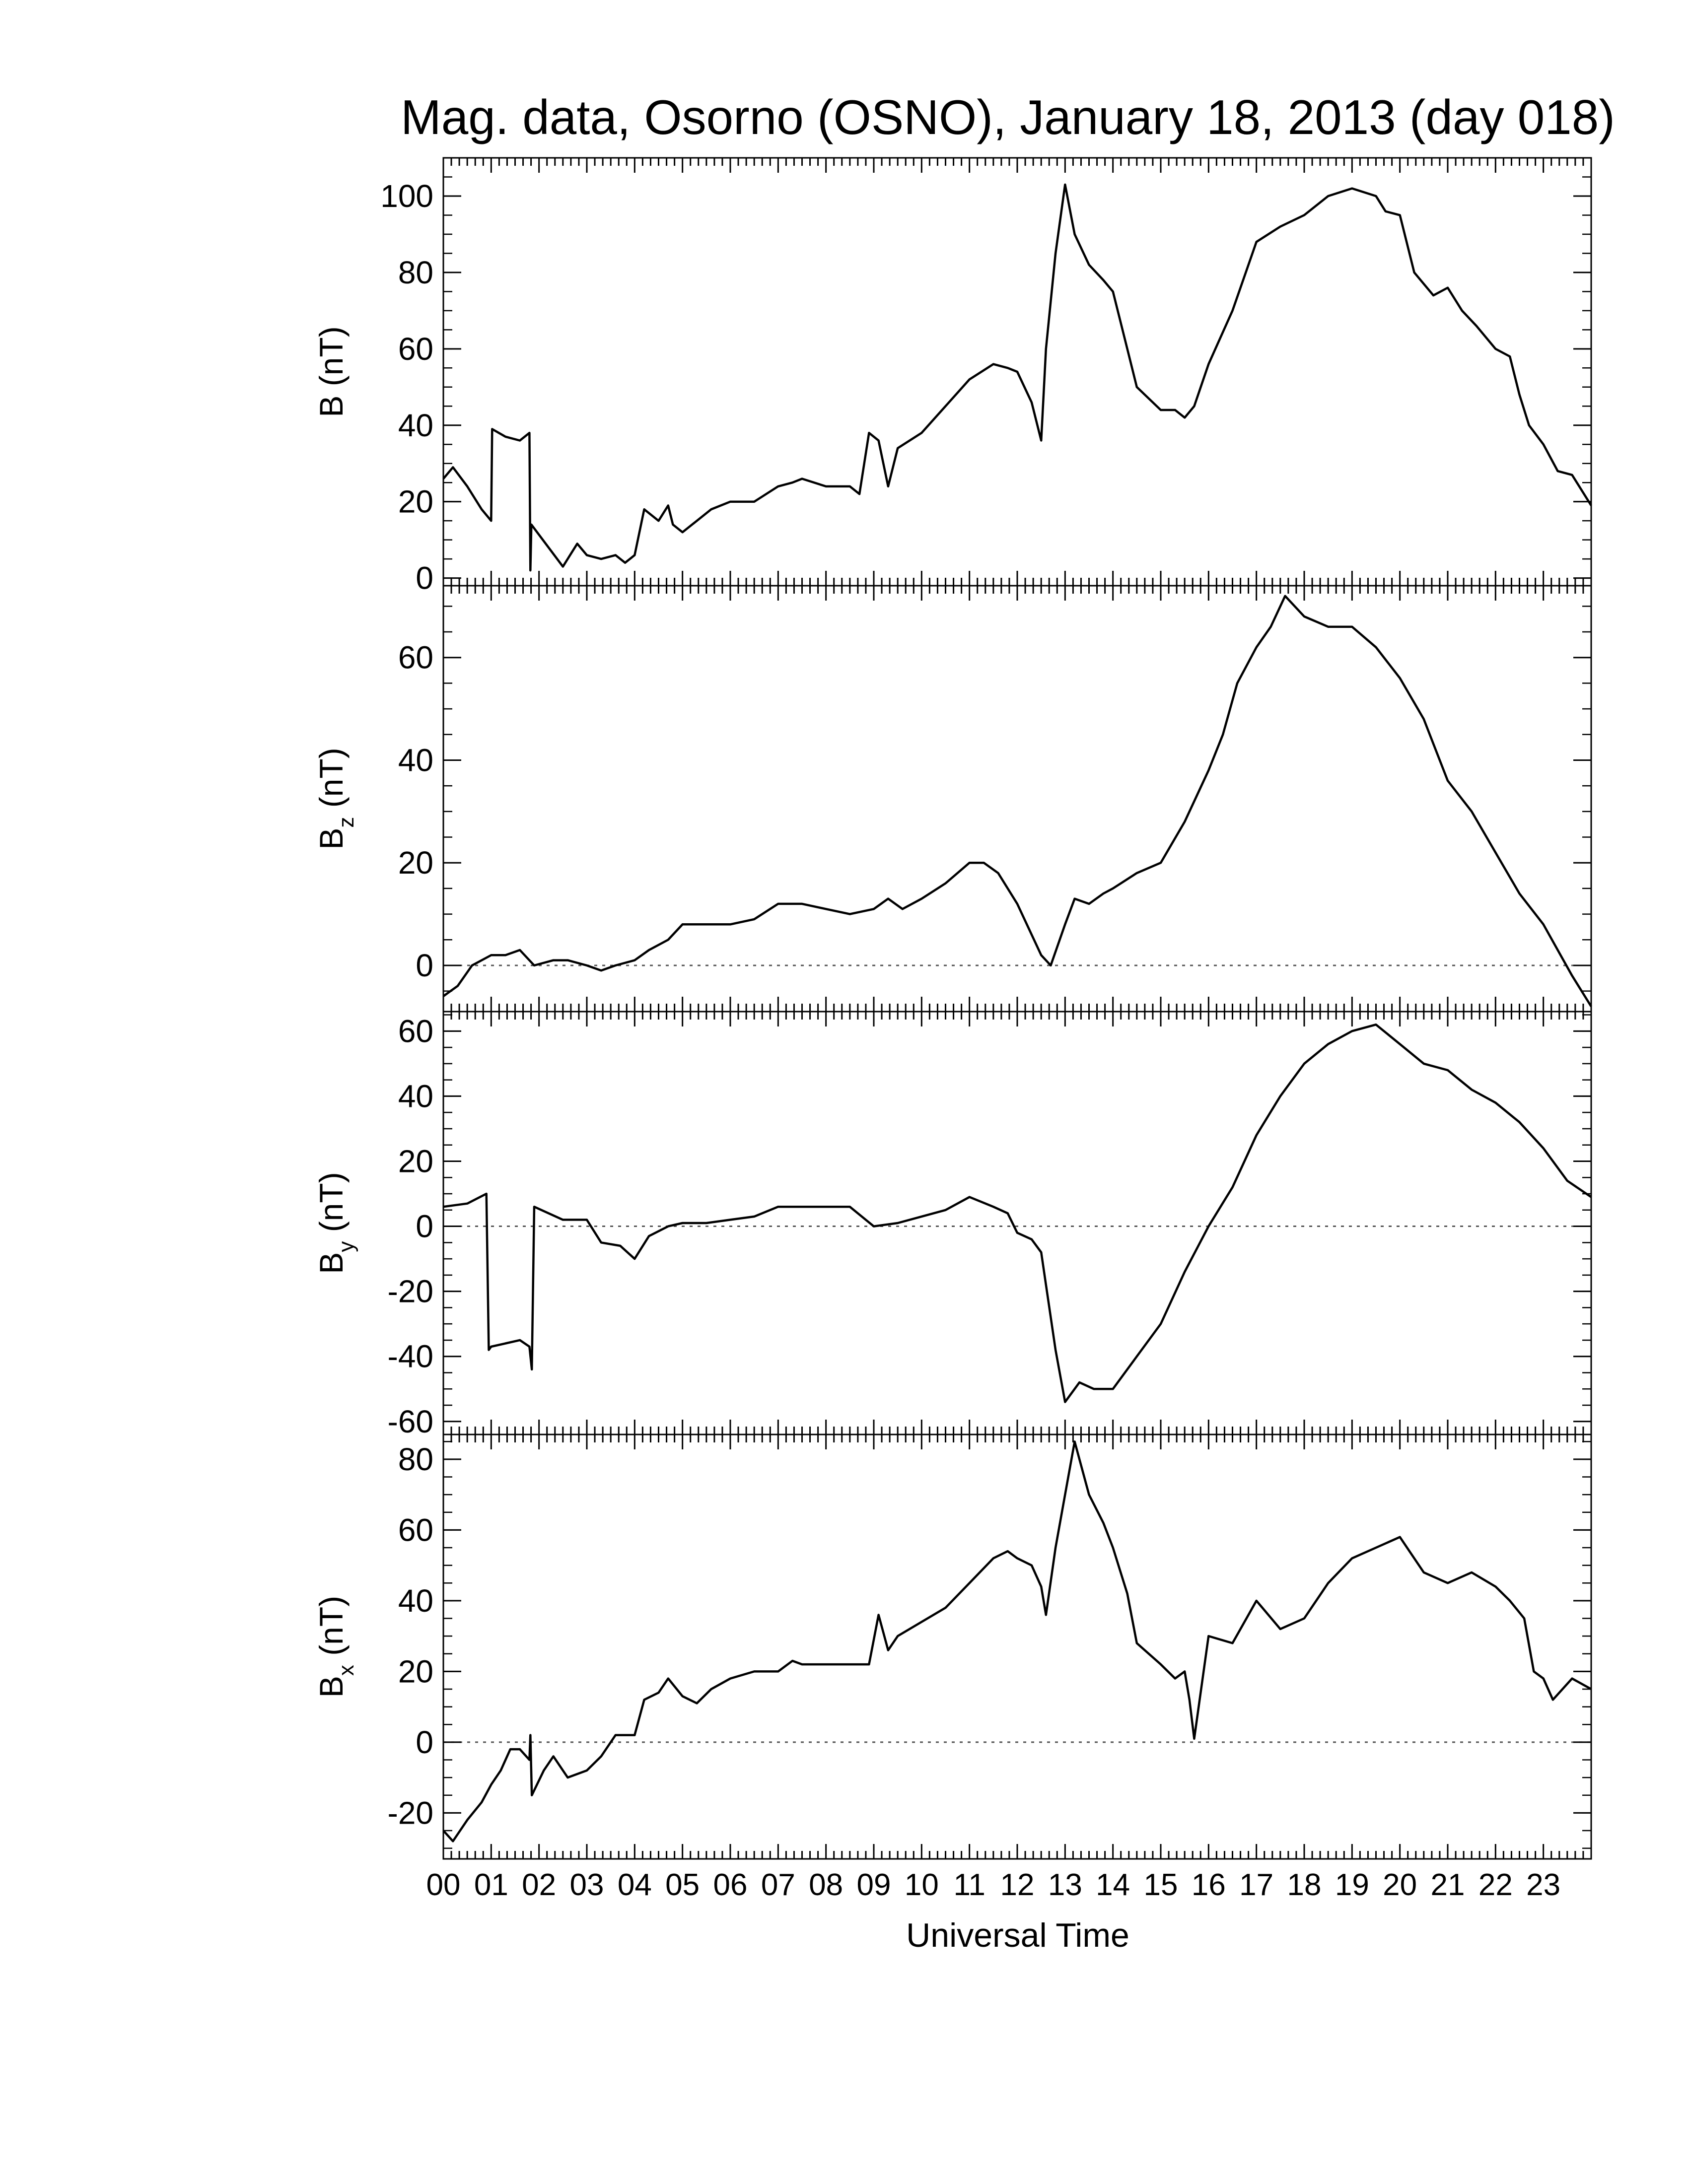 This screenshot has width=1688, height=2184. What do you see at coordinates (331, 1687) in the screenshot?
I see `y-axis-label-main: B` at bounding box center [331, 1687].